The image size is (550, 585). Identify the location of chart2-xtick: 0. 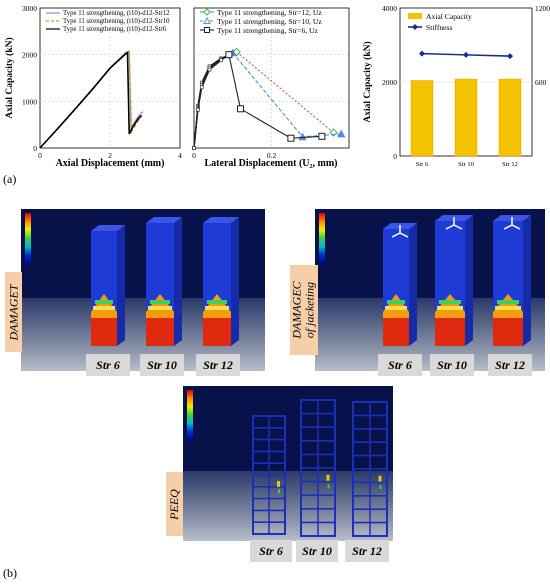
(194, 155).